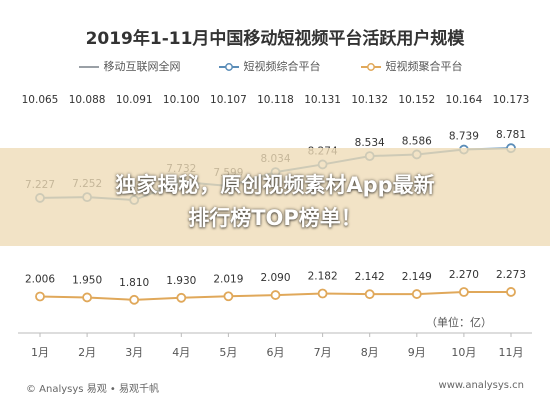 Image resolution: width=550 pixels, height=400 pixels. What do you see at coordinates (228, 100) in the screenshot?
I see `data-label: 10.107` at bounding box center [228, 100].